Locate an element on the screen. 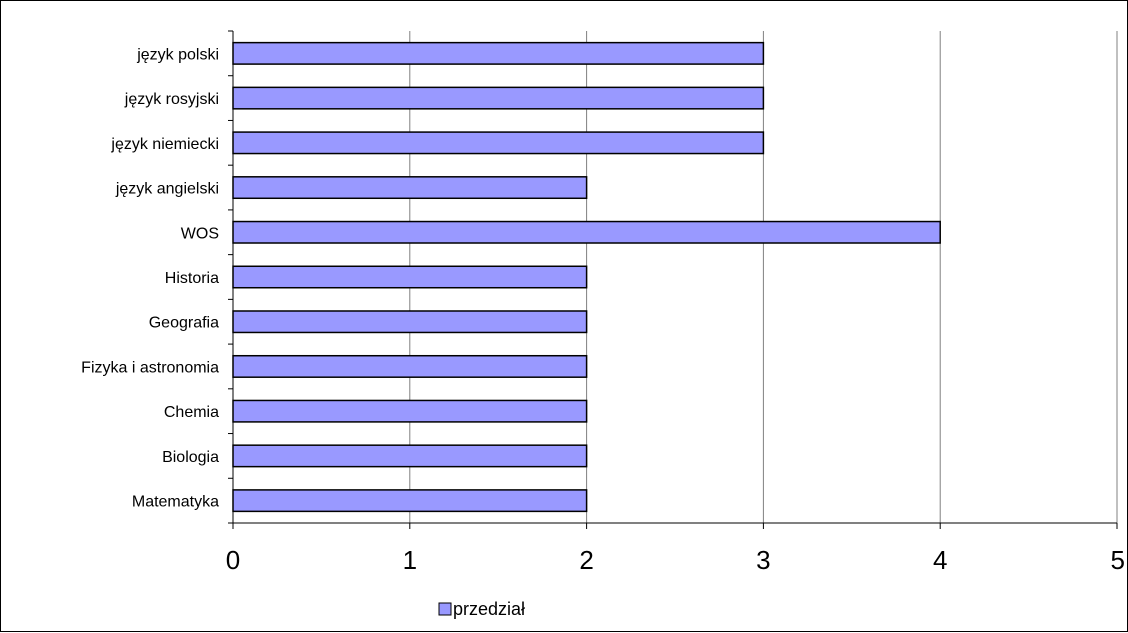 This screenshot has width=1128, height=633. x-tick-label: 0 is located at coordinates (233, 560).